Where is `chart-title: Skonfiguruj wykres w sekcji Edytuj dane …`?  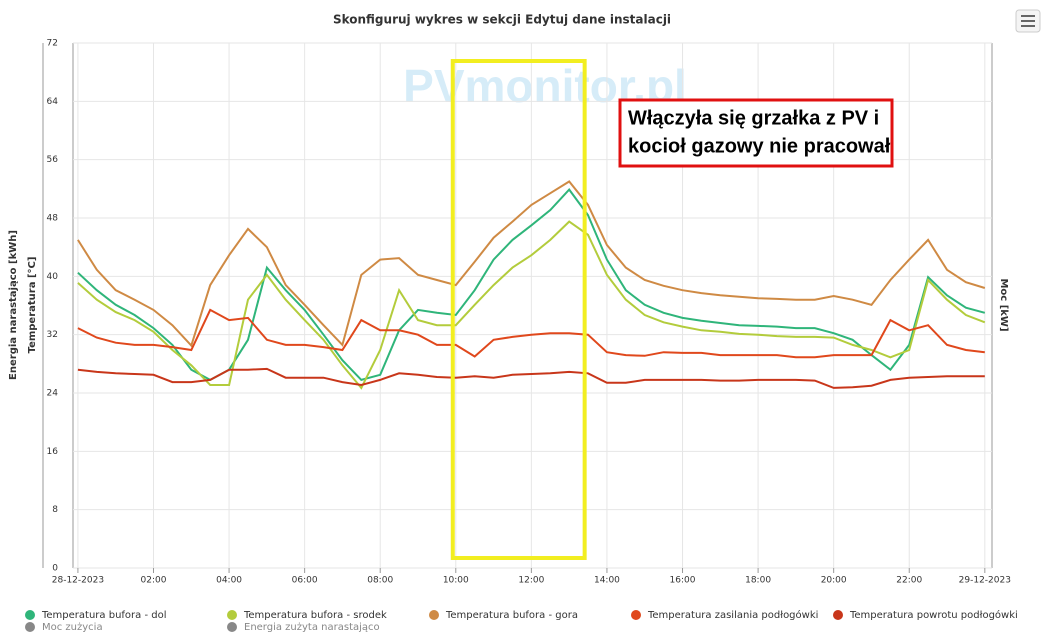
chart-title: Skonfiguruj wykres w sekcji Edytuj dane … is located at coordinates (502, 20).